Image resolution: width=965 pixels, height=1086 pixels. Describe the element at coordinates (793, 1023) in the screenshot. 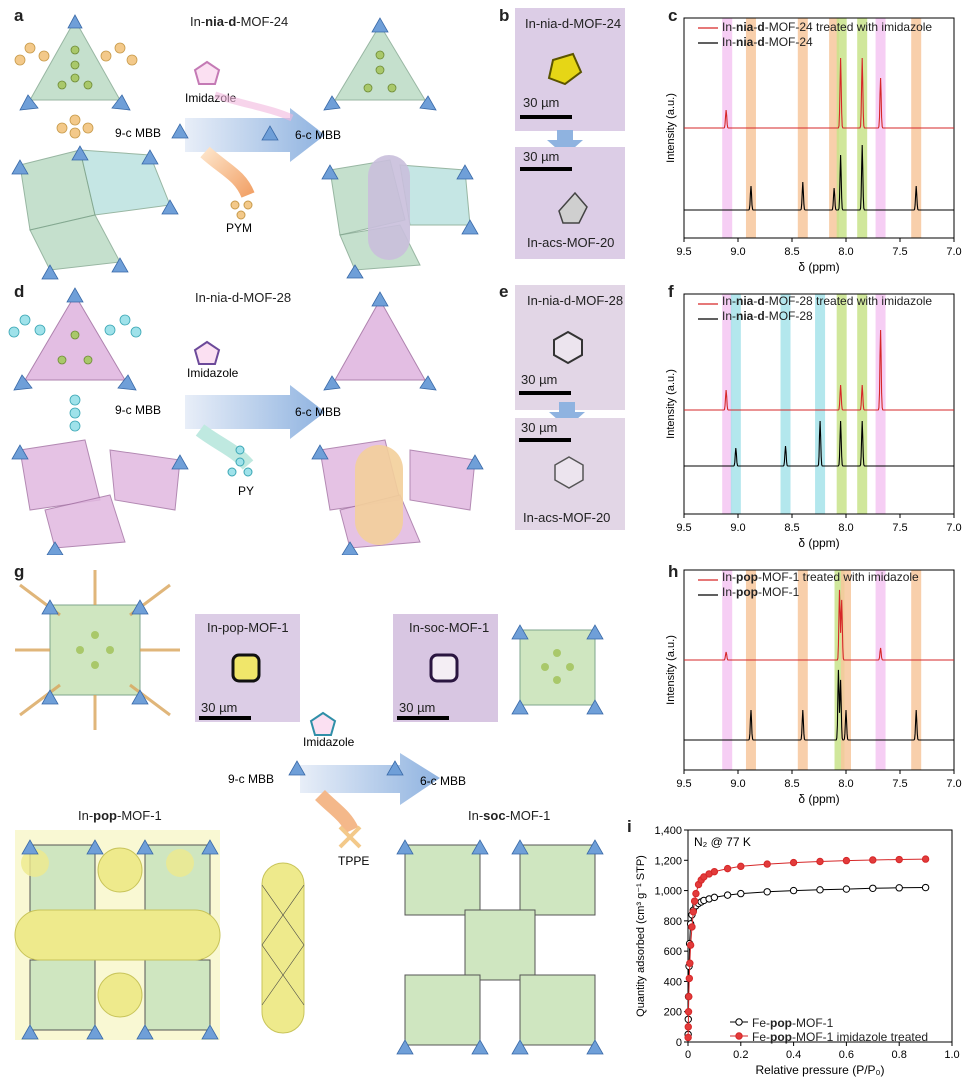

I see `legend-i-pristine: Fe-pop-MOF-1` at that location.